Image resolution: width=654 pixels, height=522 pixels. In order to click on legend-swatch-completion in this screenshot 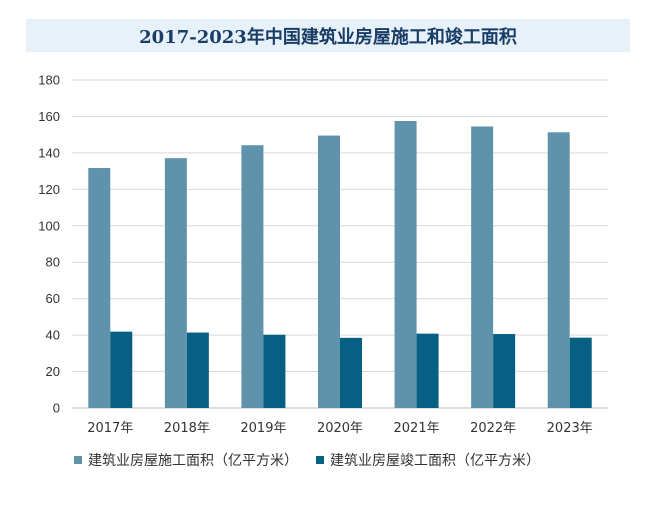, I will do `click(320, 460)`.